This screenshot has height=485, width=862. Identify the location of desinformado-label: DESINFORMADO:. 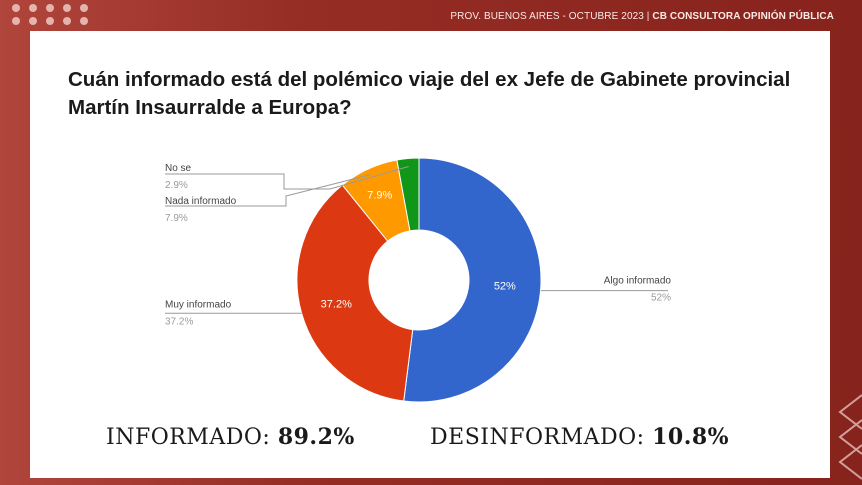
(537, 437).